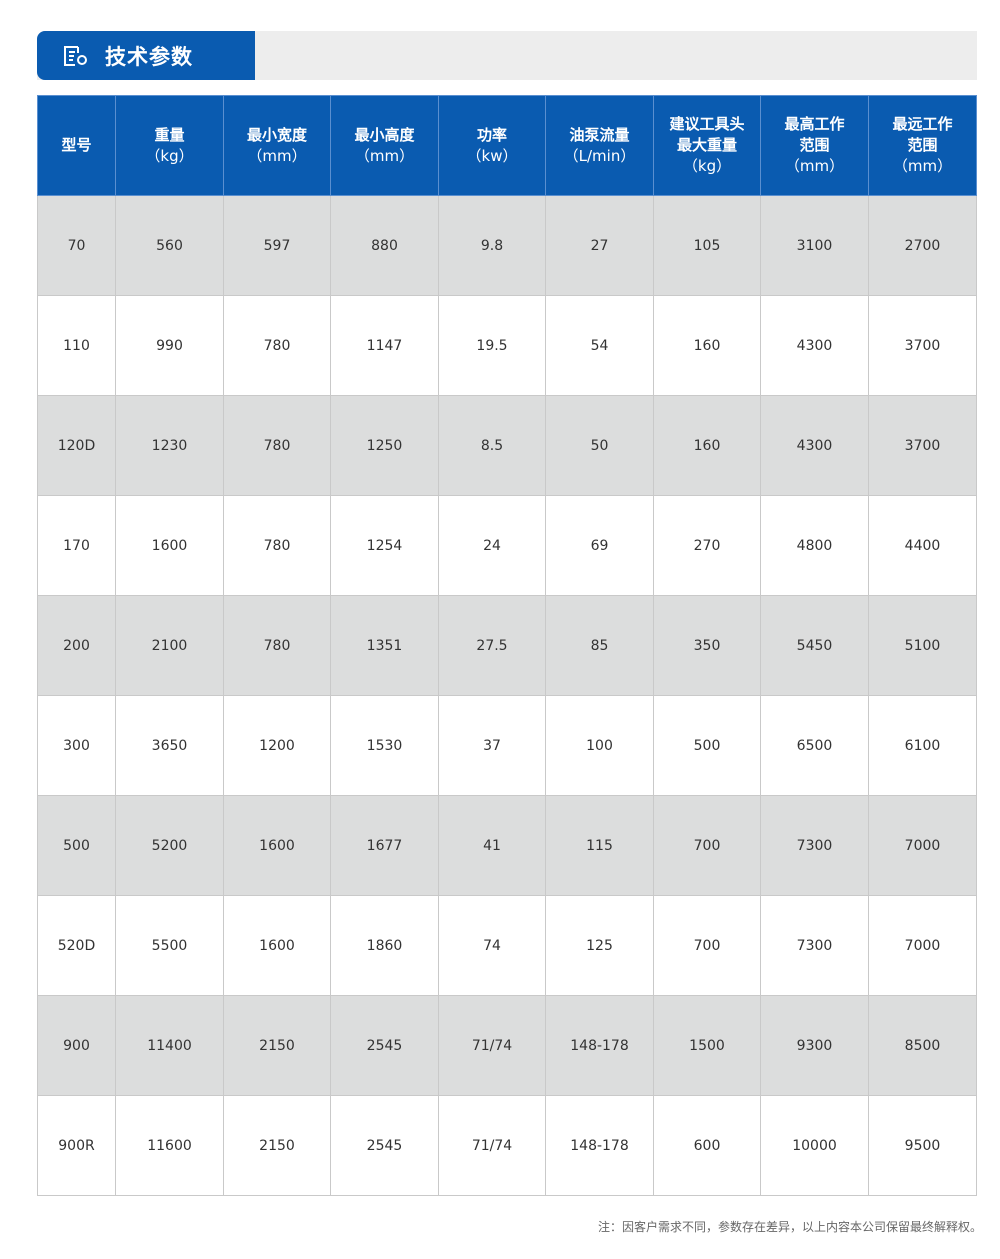 The height and width of the screenshot is (1259, 1000). What do you see at coordinates (384, 245) in the screenshot?
I see `table-cell: 880` at bounding box center [384, 245].